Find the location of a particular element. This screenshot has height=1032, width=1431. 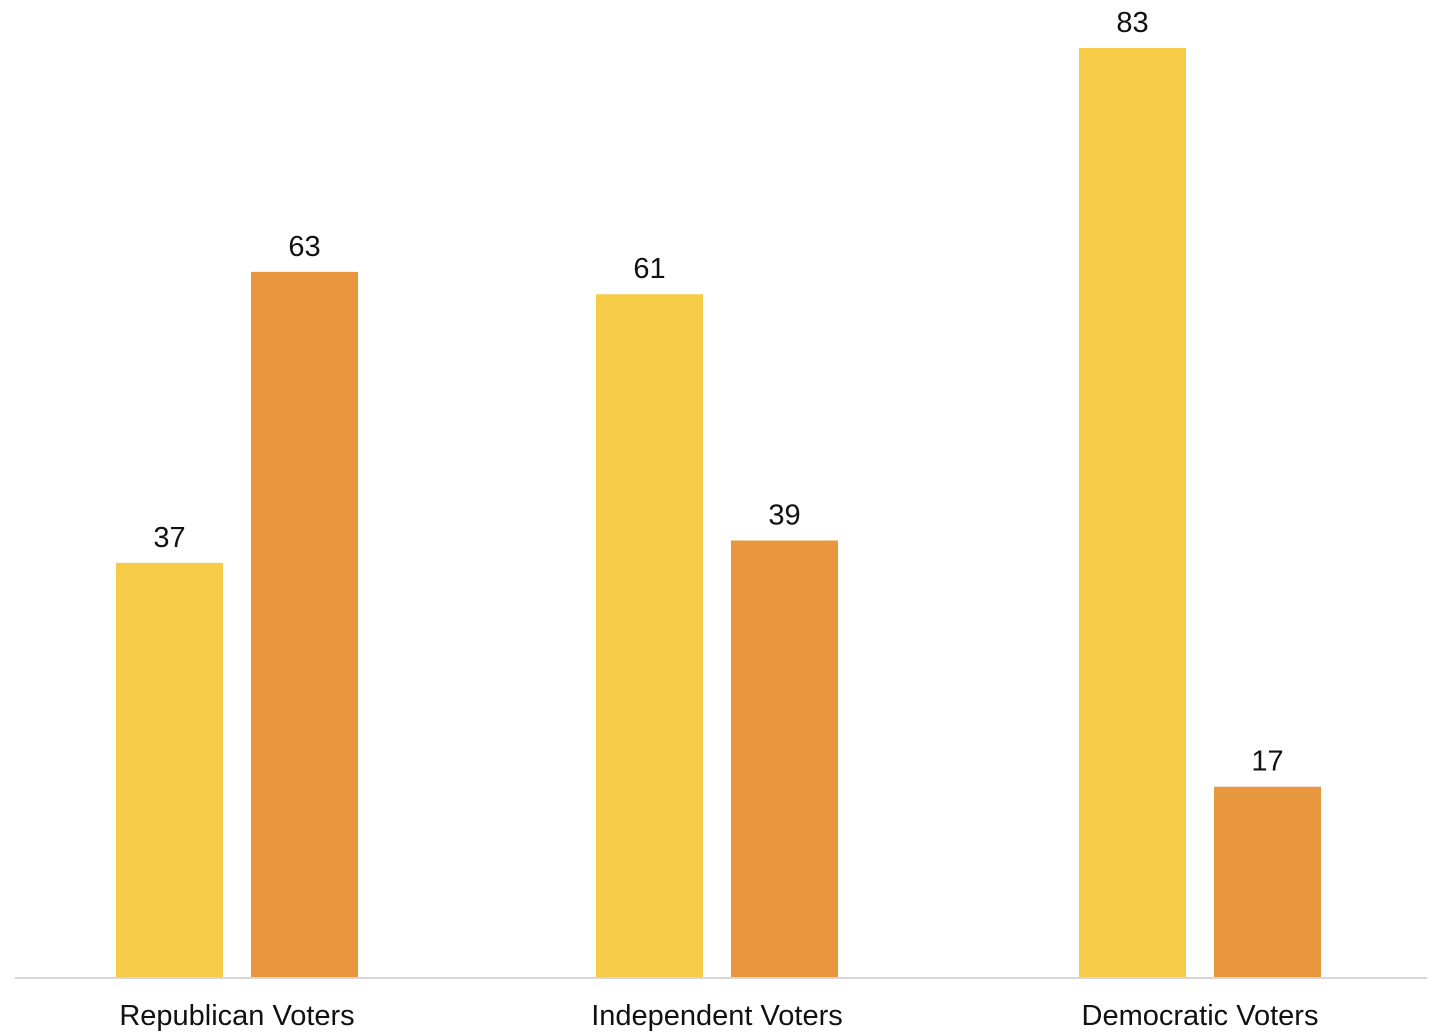

data-label: 39 is located at coordinates (784, 515).